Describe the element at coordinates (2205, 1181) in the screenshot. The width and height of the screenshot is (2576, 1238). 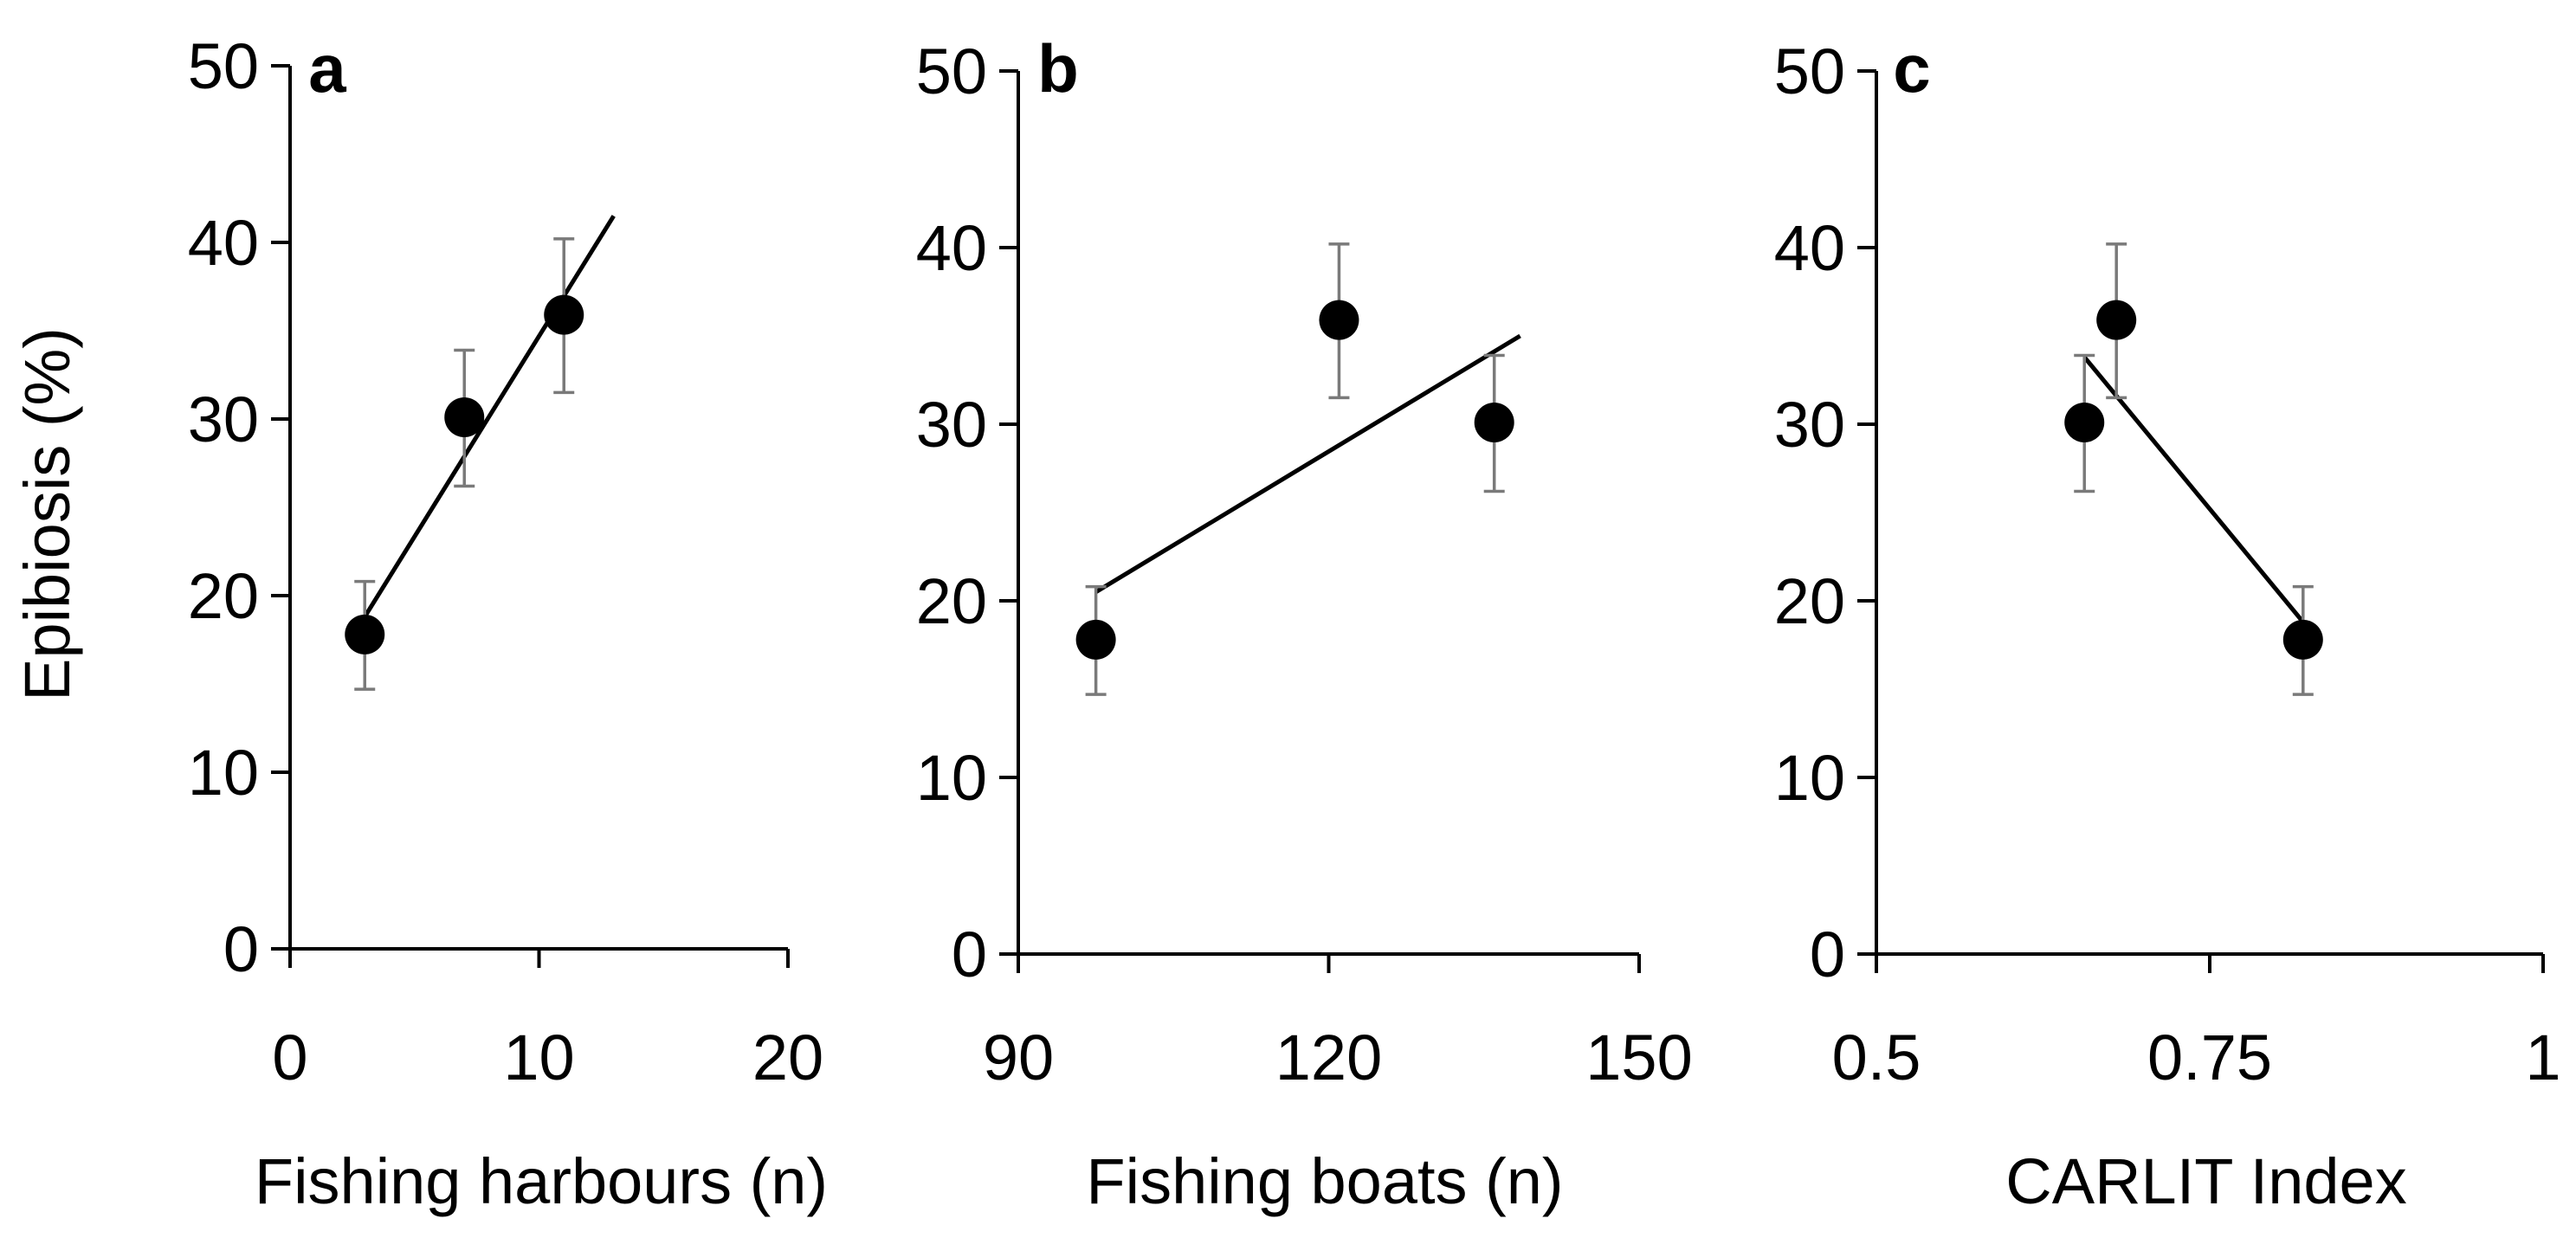
I see `x-axis-title: CARLIT Index` at that location.